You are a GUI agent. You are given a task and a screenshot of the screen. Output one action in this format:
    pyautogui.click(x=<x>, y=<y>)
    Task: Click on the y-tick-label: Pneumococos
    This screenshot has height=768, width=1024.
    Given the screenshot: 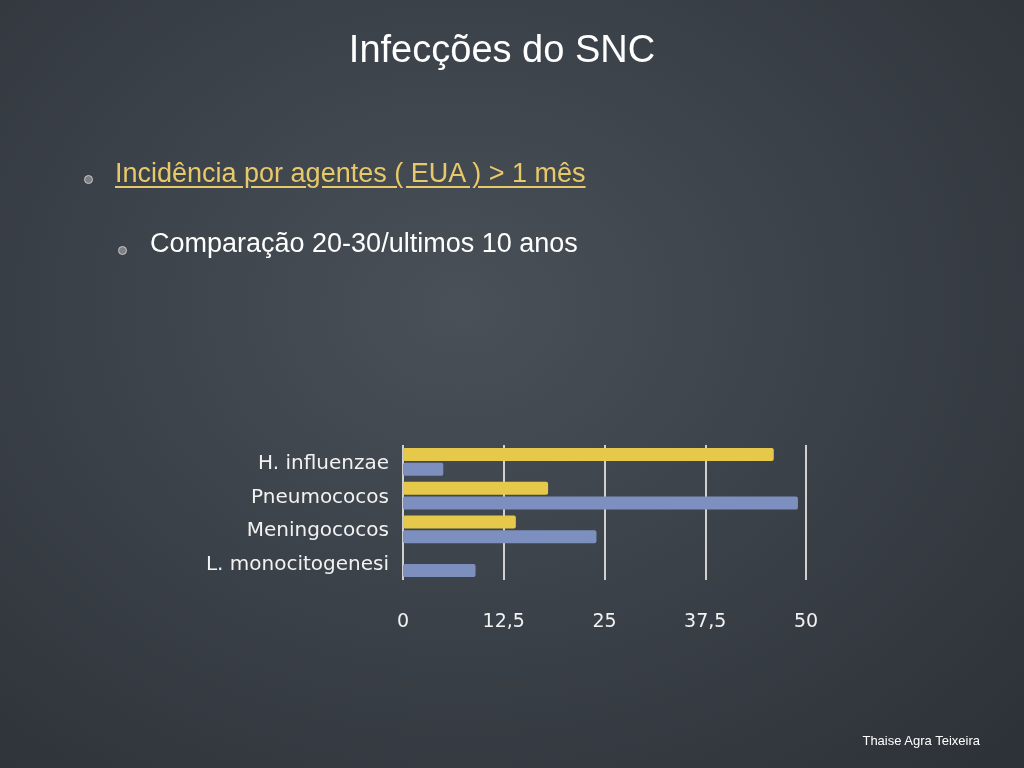 What is the action you would take?
    pyautogui.click(x=320, y=495)
    